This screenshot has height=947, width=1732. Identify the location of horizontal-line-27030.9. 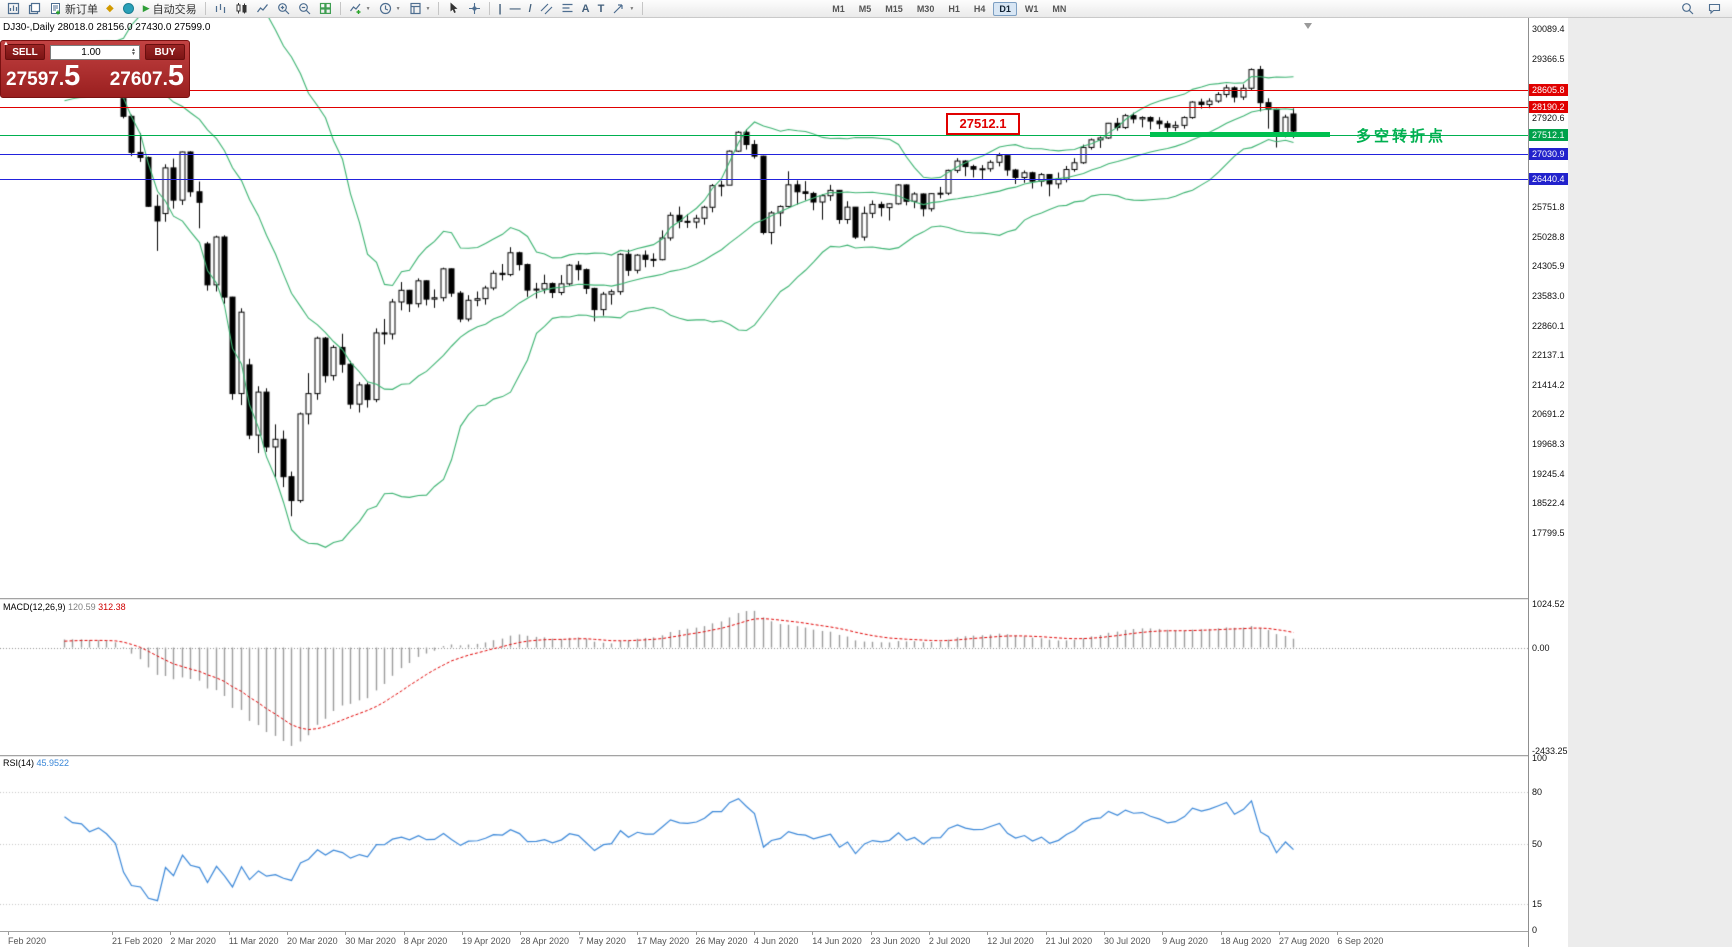
(764, 154).